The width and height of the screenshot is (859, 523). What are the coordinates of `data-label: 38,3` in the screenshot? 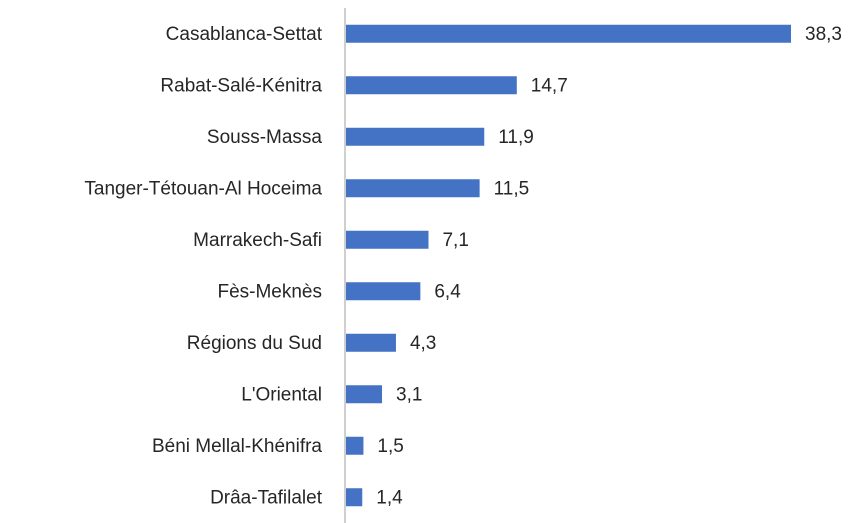 It's located at (823, 34).